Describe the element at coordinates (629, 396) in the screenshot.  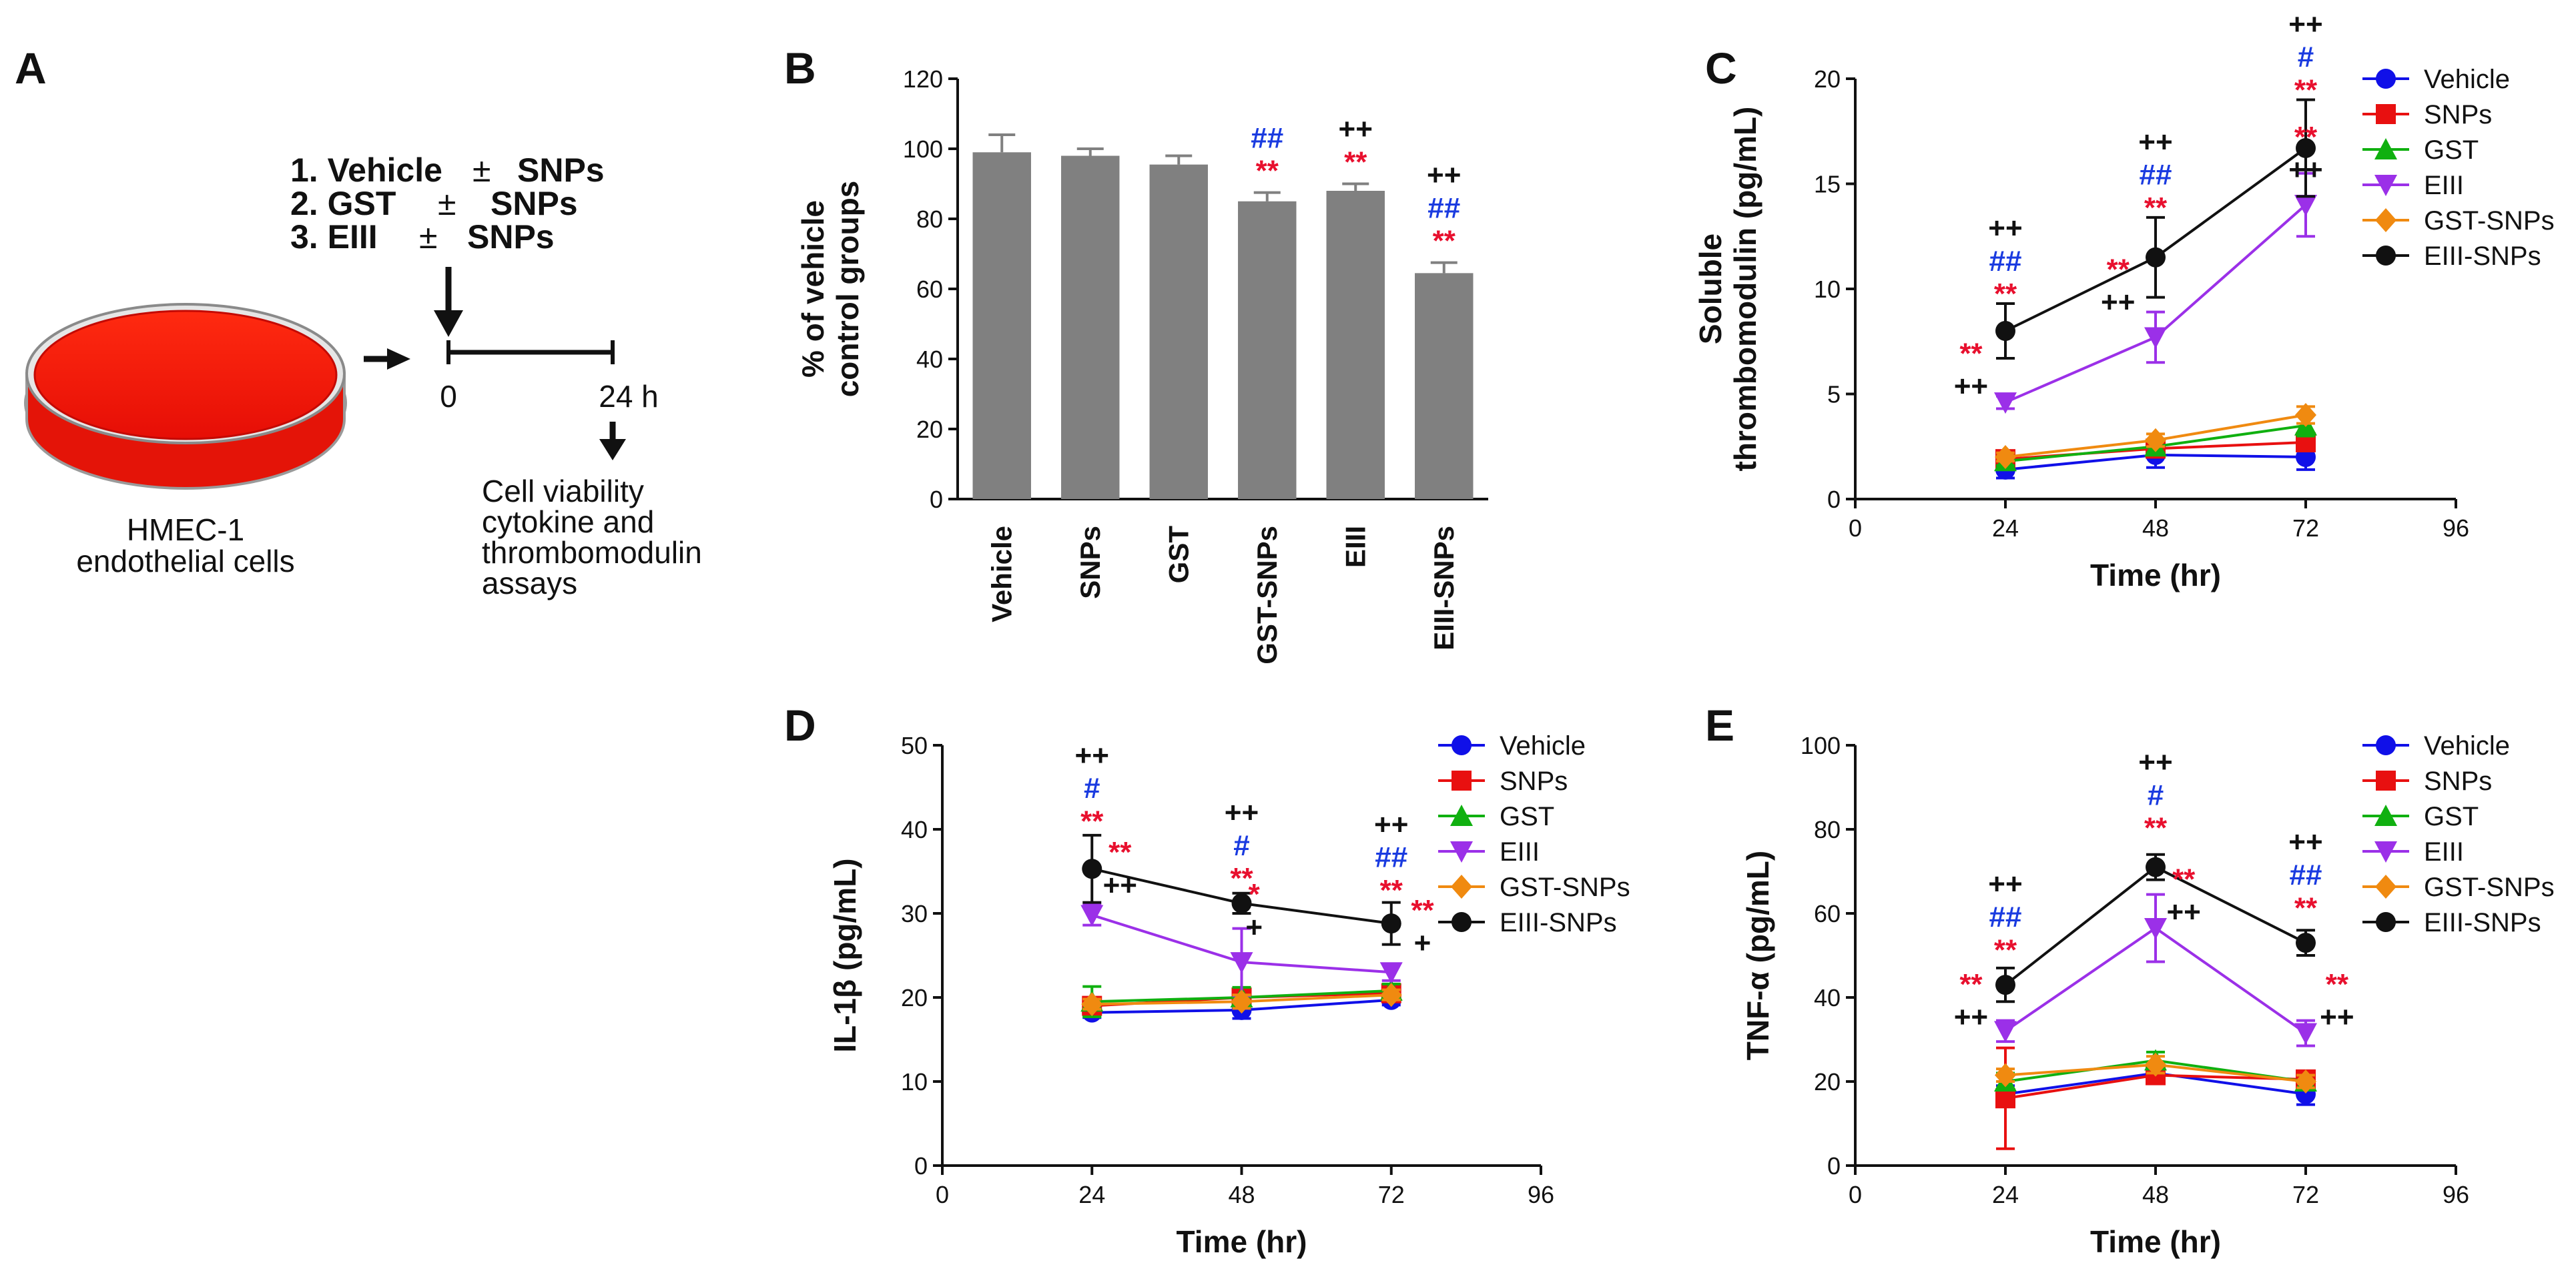
I see `timeline-end-label: 24 h` at that location.